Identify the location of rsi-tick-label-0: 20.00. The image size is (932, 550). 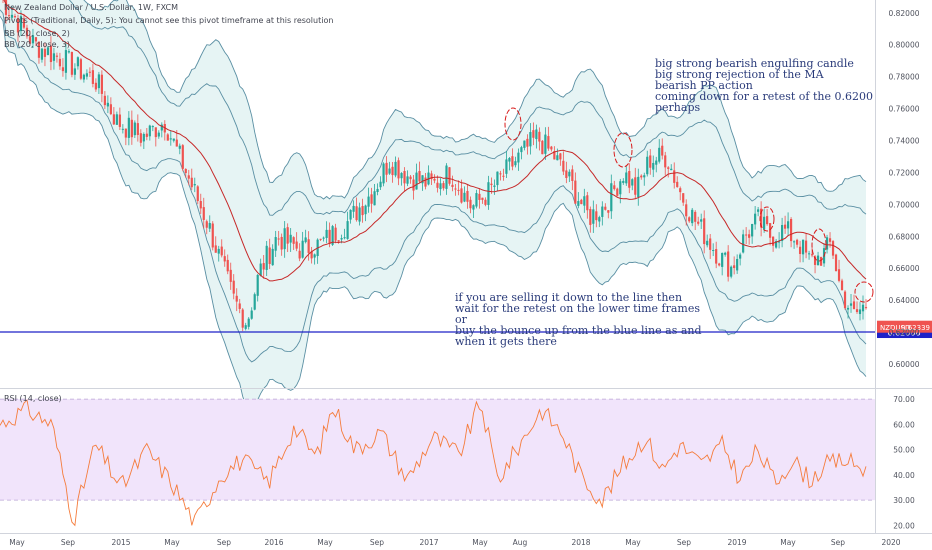
(904, 525).